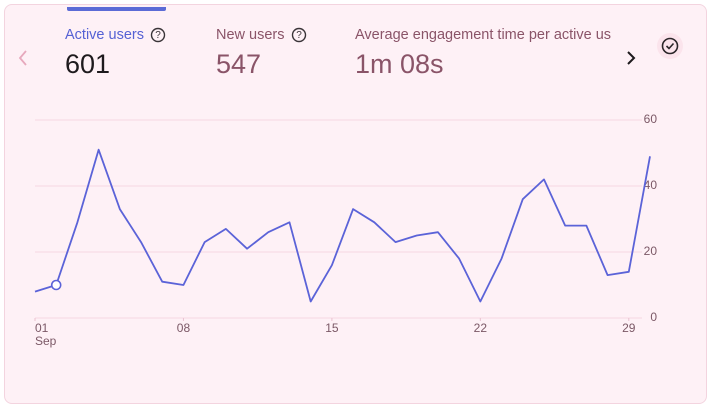  I want to click on x-tick-label: 29, so click(629, 328).